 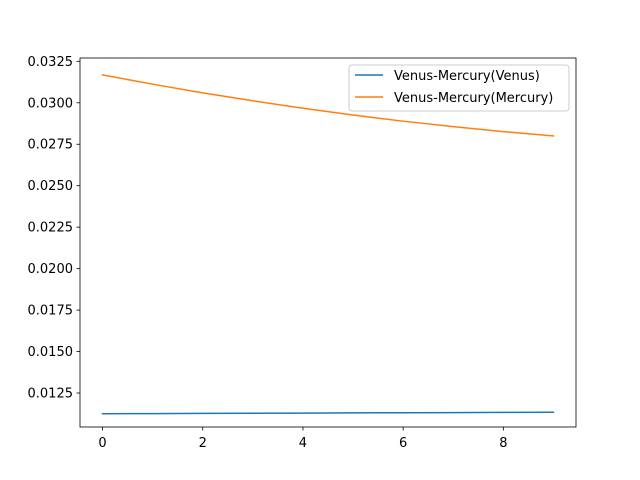 I want to click on y-tick-label: 0.0325, so click(x=51, y=62).